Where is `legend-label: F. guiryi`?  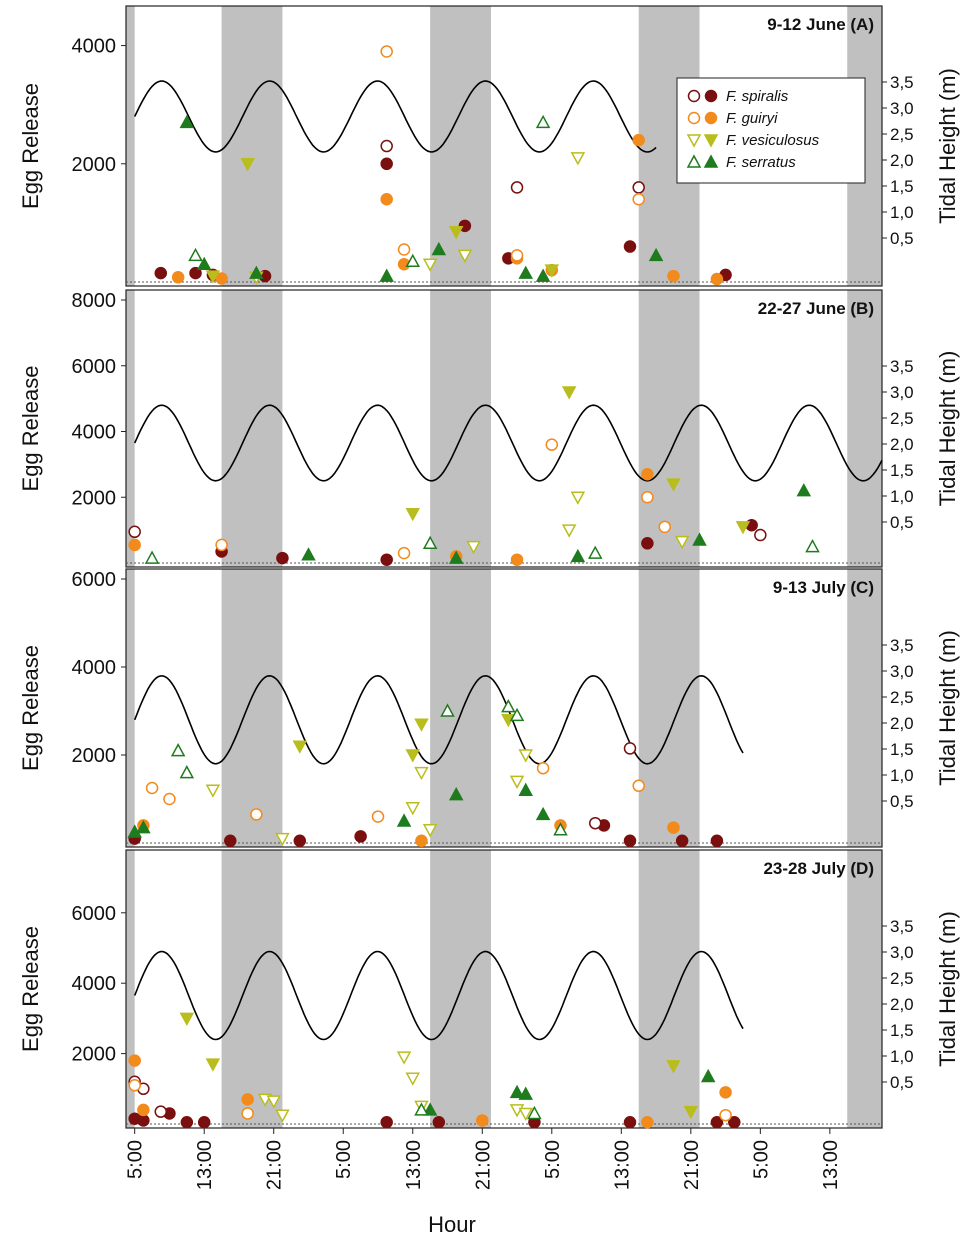
legend-label: F. guiryi is located at coordinates (752, 118).